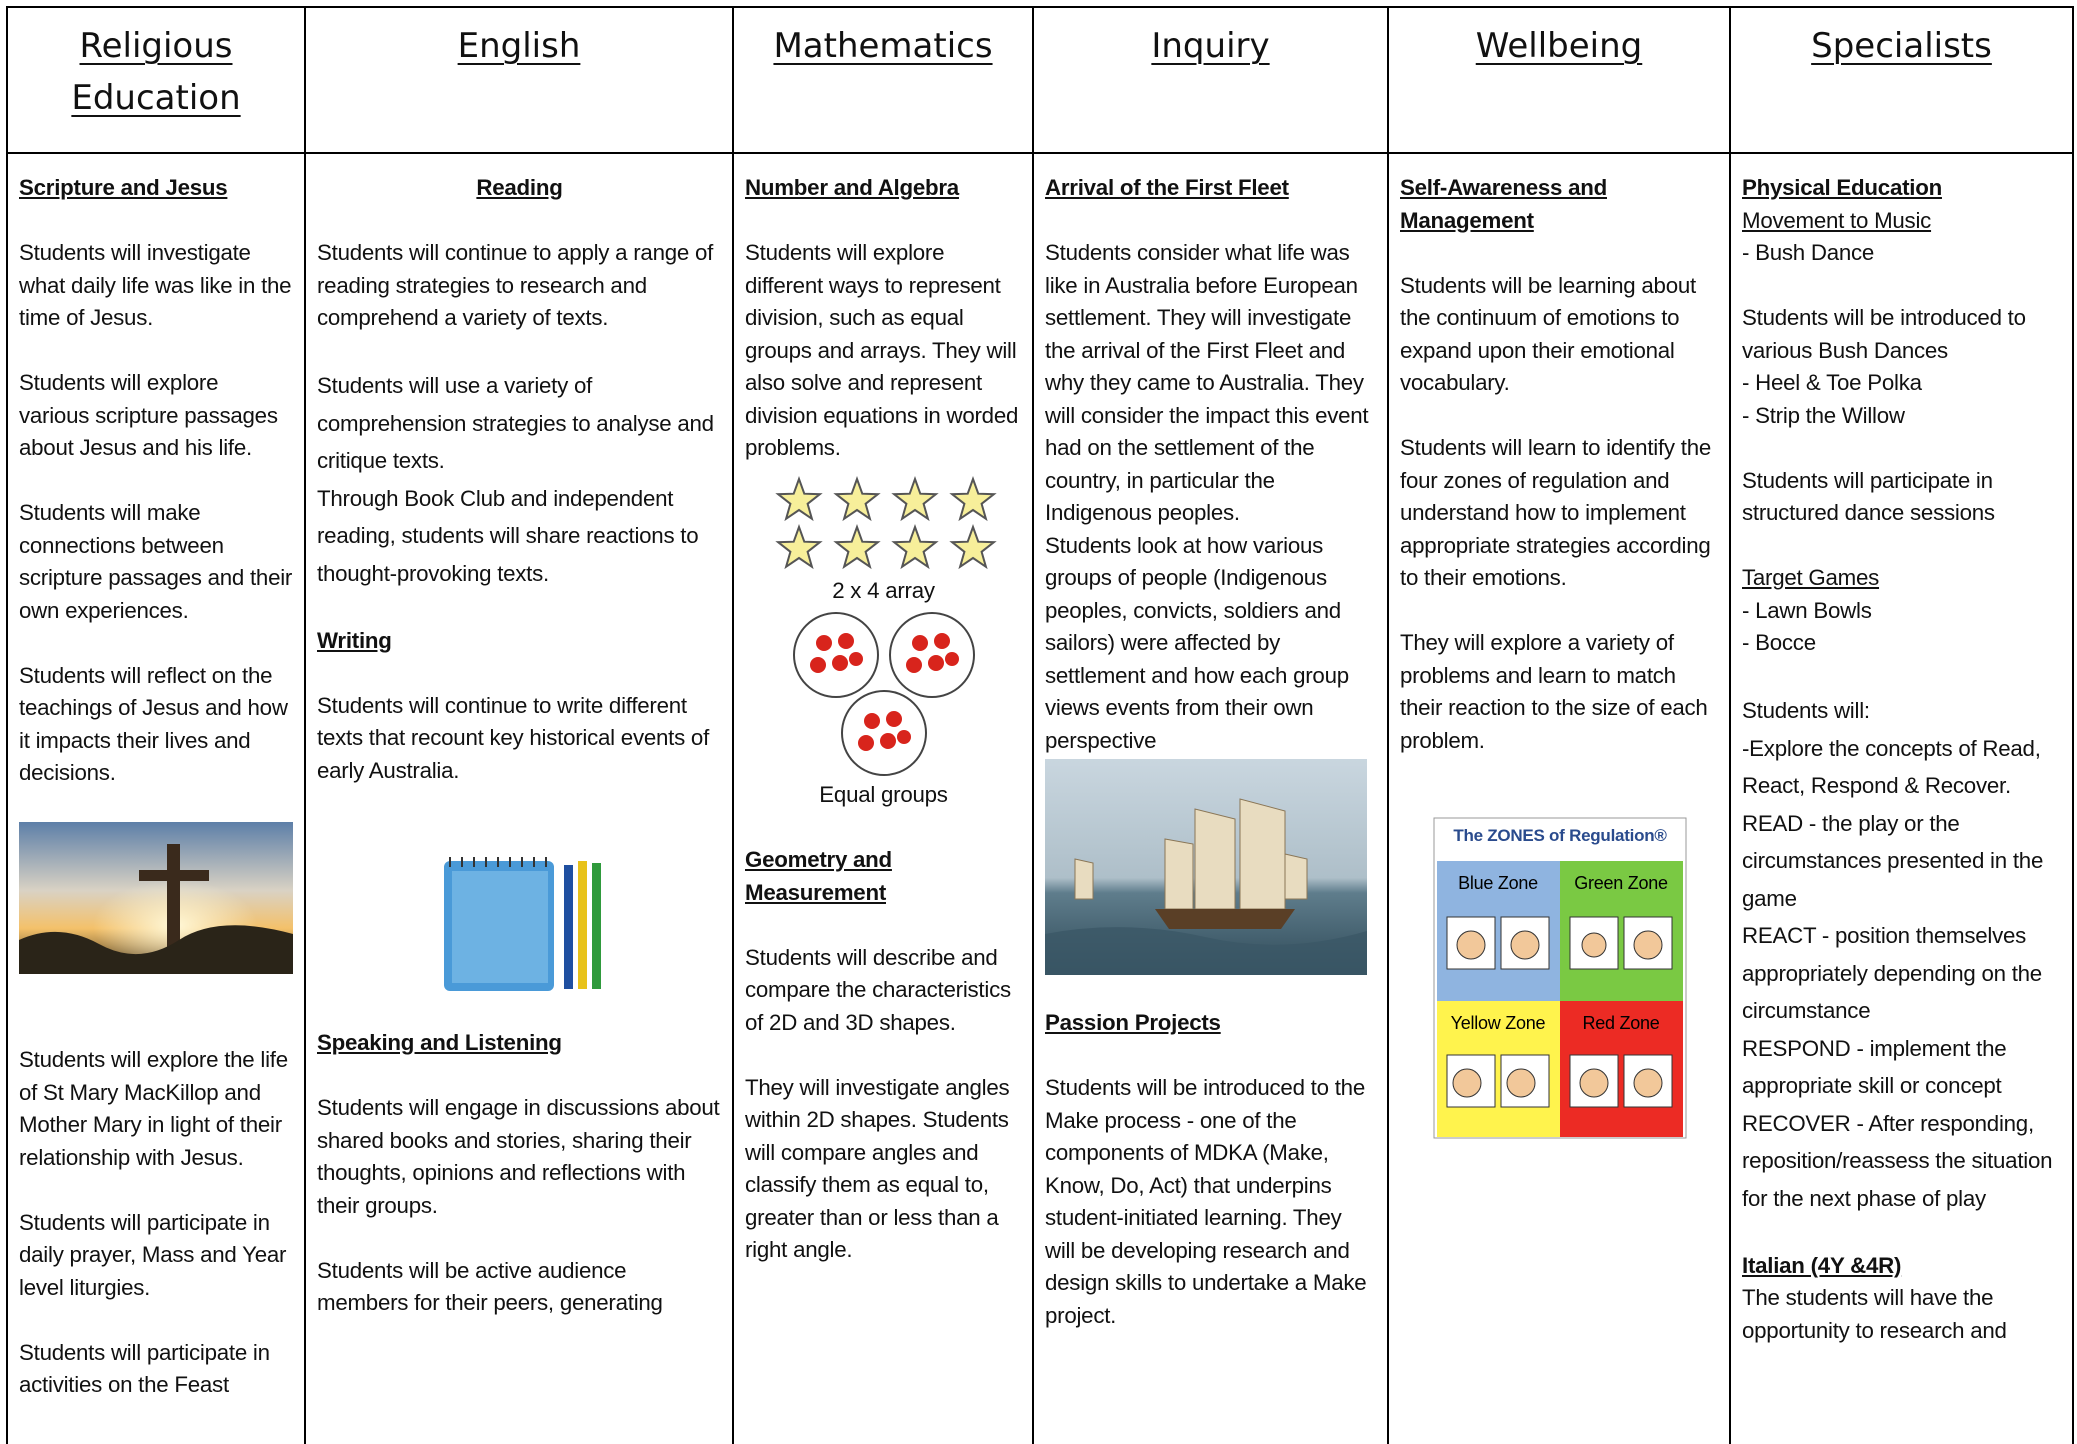  What do you see at coordinates (1620, 1023) in the screenshot?
I see `zone-label: Red Zone` at bounding box center [1620, 1023].